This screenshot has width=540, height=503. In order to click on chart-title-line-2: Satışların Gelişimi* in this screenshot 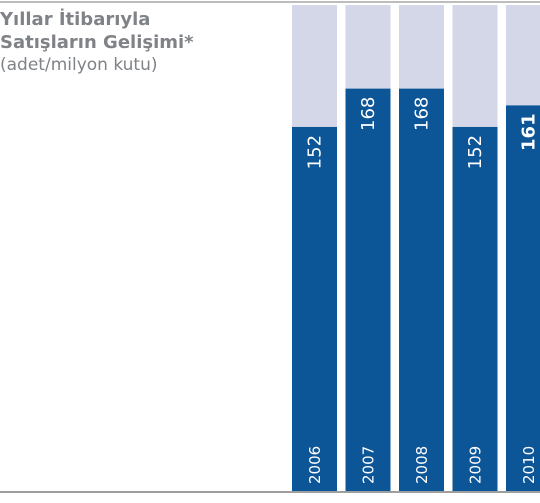, I will do `click(97, 42)`.